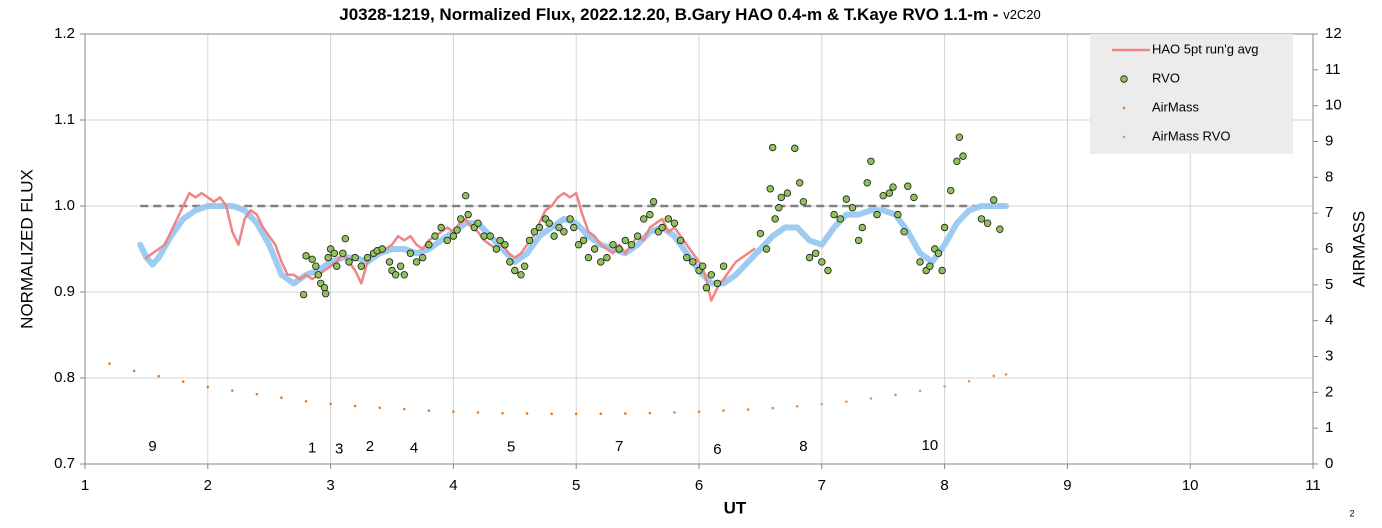 The width and height of the screenshot is (1382, 528). Describe the element at coordinates (370, 446) in the screenshot. I see `annotation: 2` at that location.